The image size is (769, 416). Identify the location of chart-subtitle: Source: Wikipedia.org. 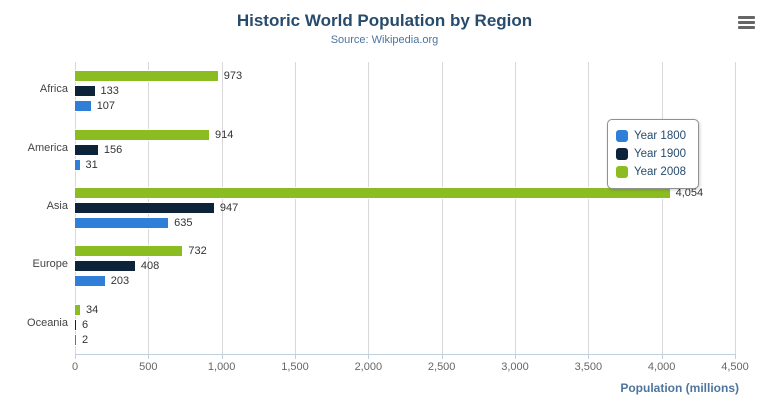
(384, 40).